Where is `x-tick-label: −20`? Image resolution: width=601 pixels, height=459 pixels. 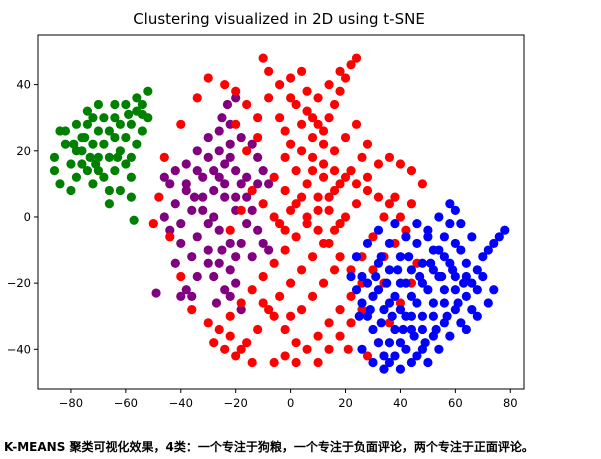 x-tick-label: −20 is located at coordinates (236, 403).